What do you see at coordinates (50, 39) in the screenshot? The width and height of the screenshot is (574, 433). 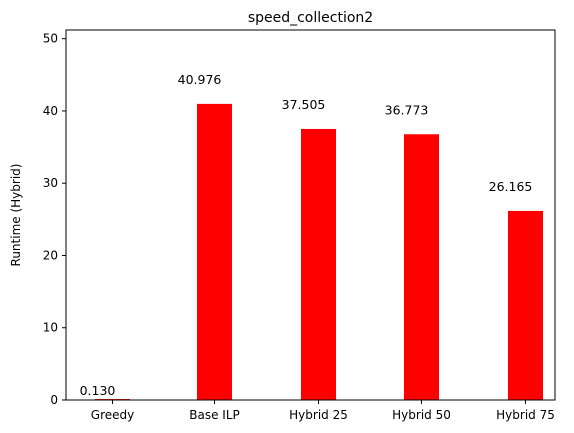 I see `y-tick-label: 50` at bounding box center [50, 39].